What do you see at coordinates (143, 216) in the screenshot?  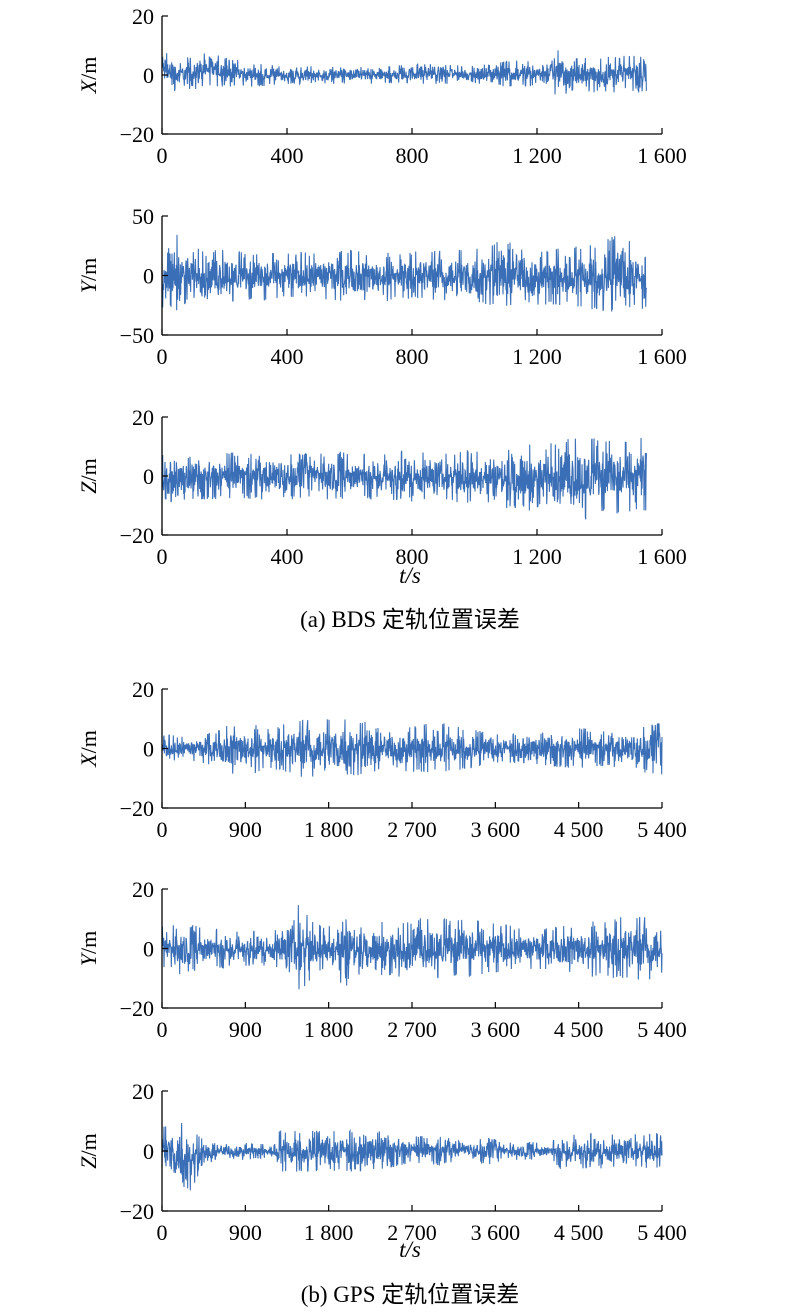 I see `y-tick-label: 50` at bounding box center [143, 216].